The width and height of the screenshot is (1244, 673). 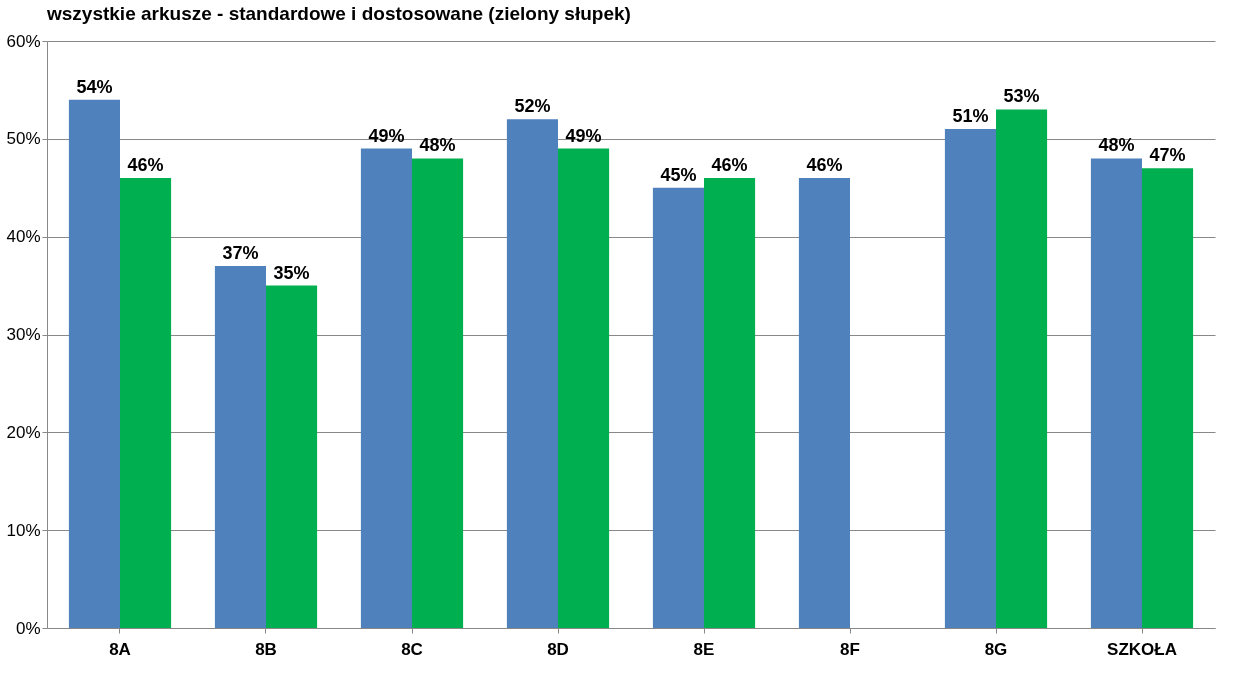 I want to click on chart-title: wszystkie arkusze - standardowe i dostosowane (zielony słupek), so click(x=338, y=13).